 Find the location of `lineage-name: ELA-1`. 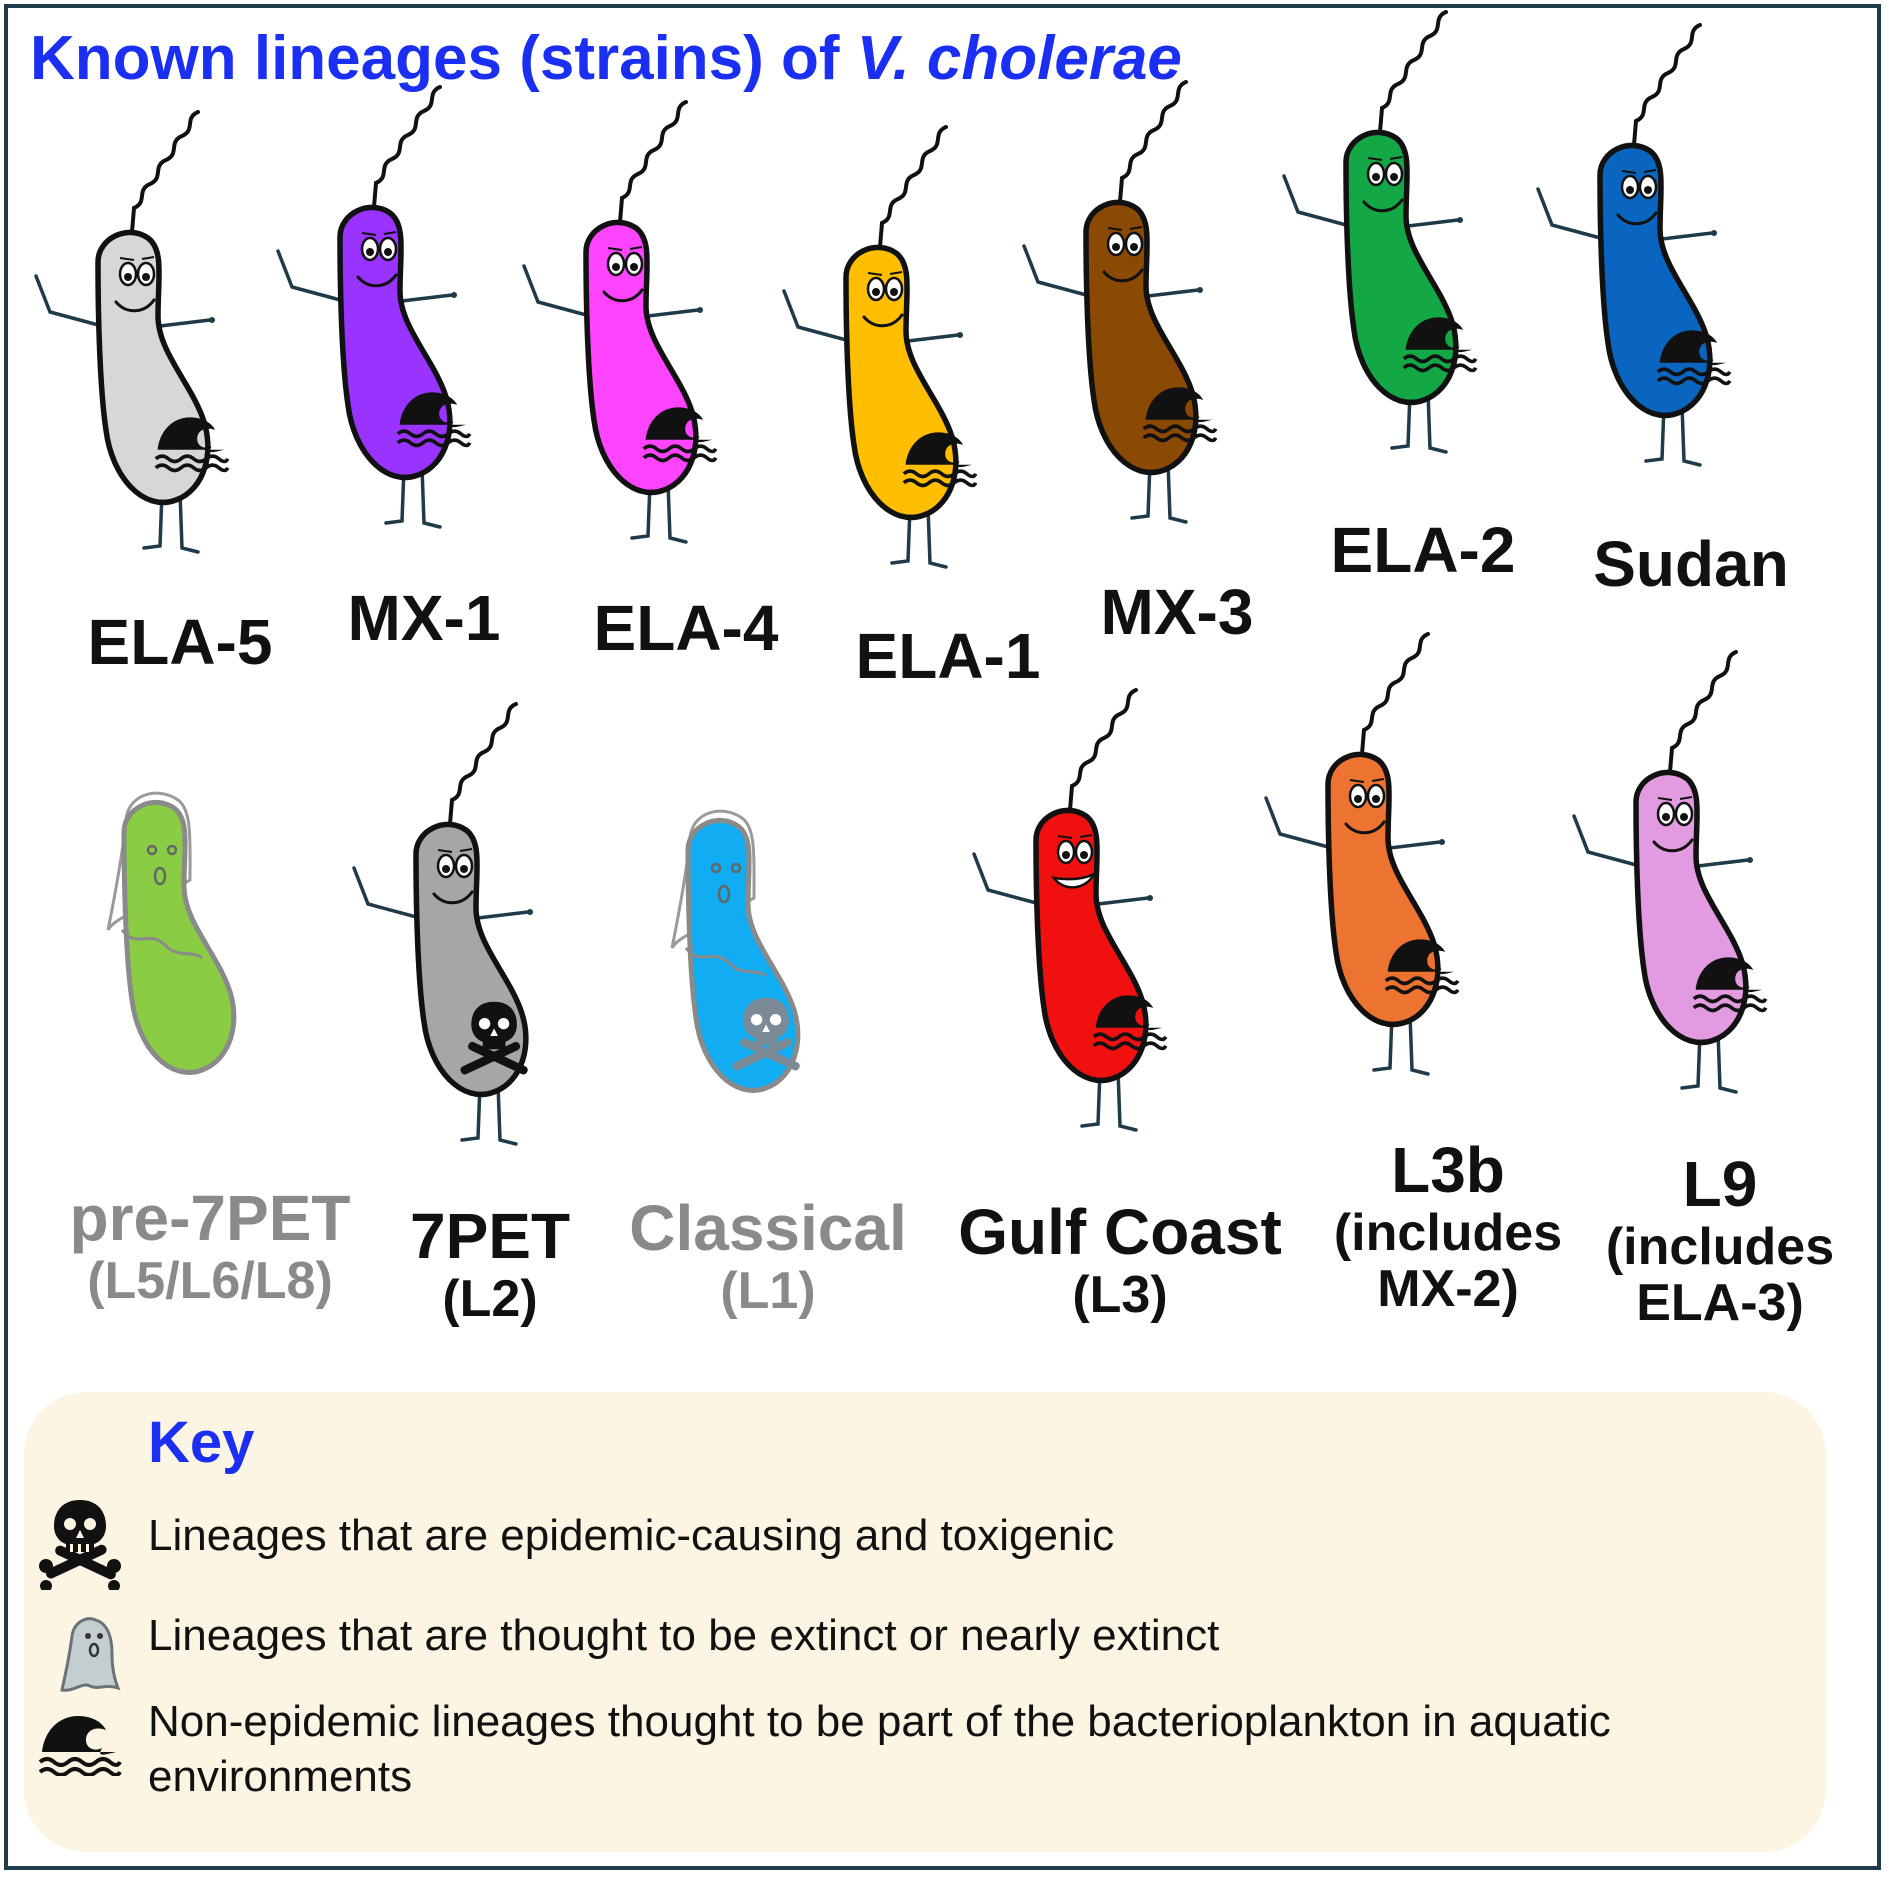

lineage-name: ELA-1 is located at coordinates (948, 656).